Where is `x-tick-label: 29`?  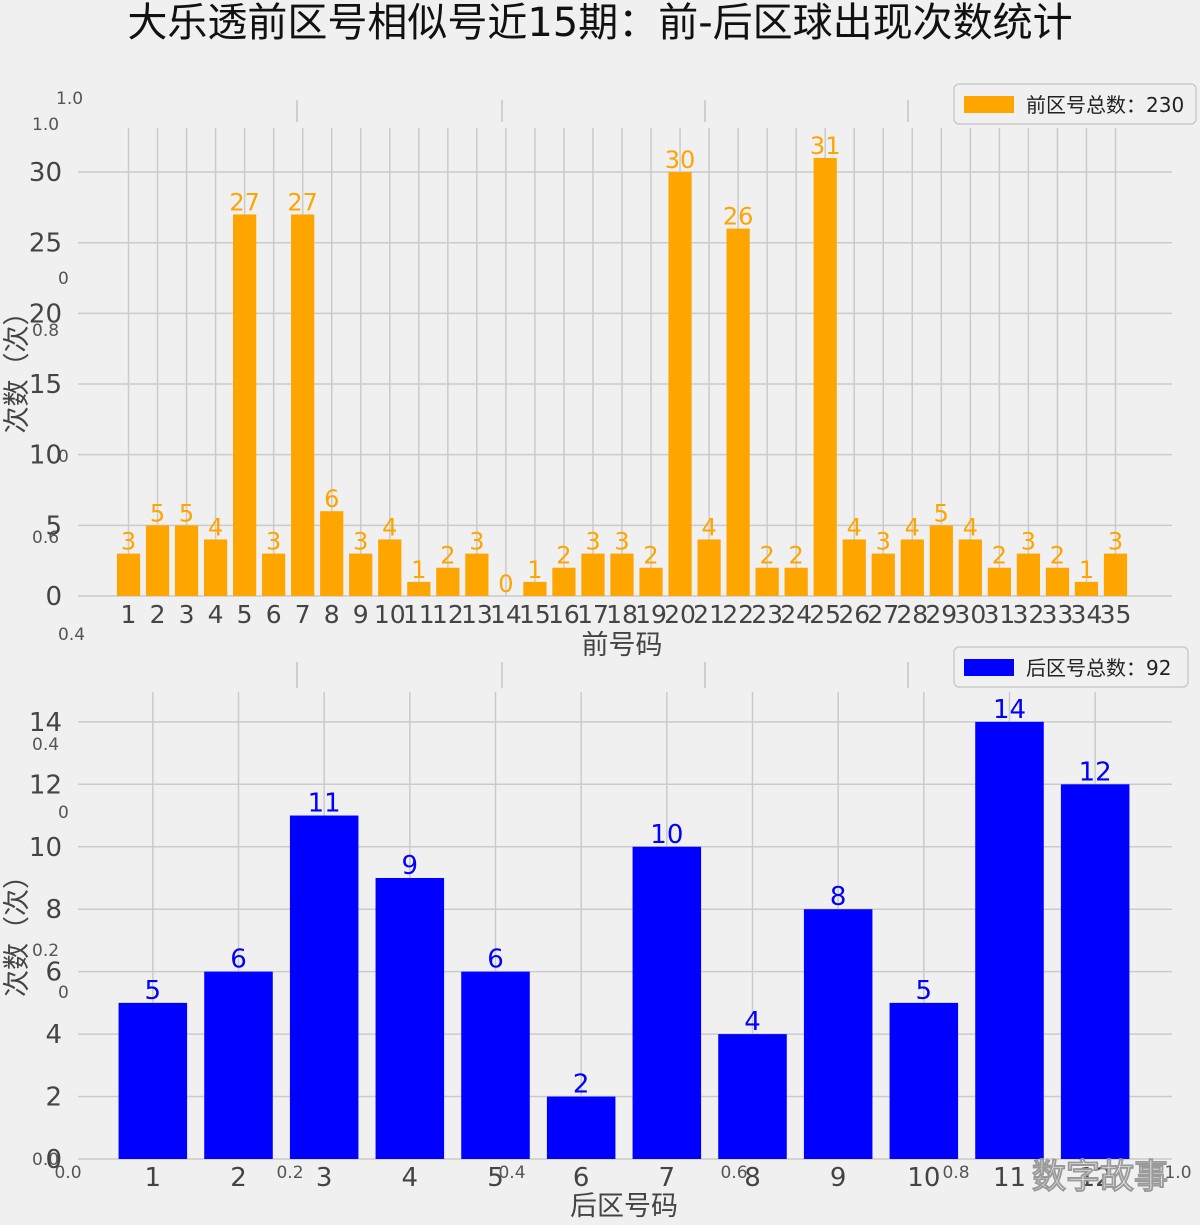 x-tick-label: 29 is located at coordinates (941, 614).